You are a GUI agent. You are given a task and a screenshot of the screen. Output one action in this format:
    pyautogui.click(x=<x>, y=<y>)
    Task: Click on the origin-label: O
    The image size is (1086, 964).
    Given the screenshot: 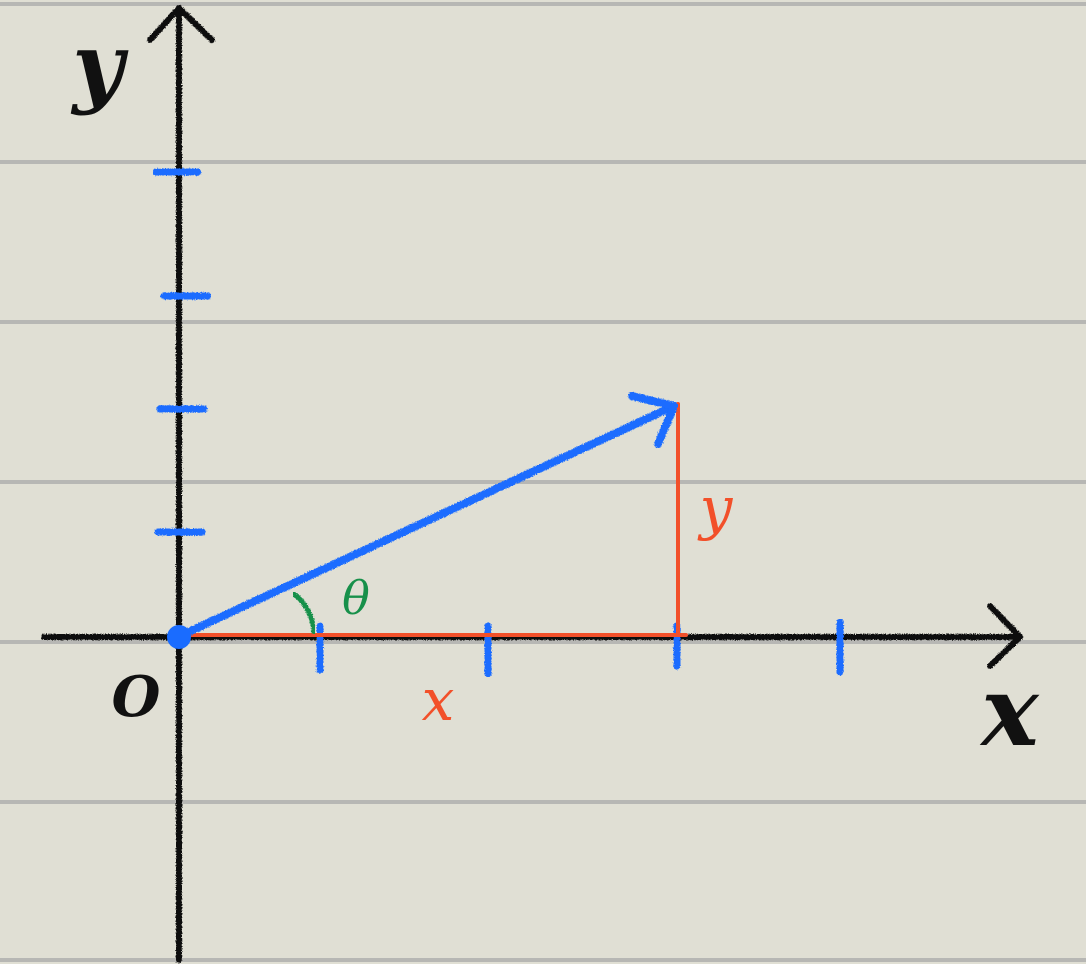 What is the action you would take?
    pyautogui.click(x=136, y=697)
    